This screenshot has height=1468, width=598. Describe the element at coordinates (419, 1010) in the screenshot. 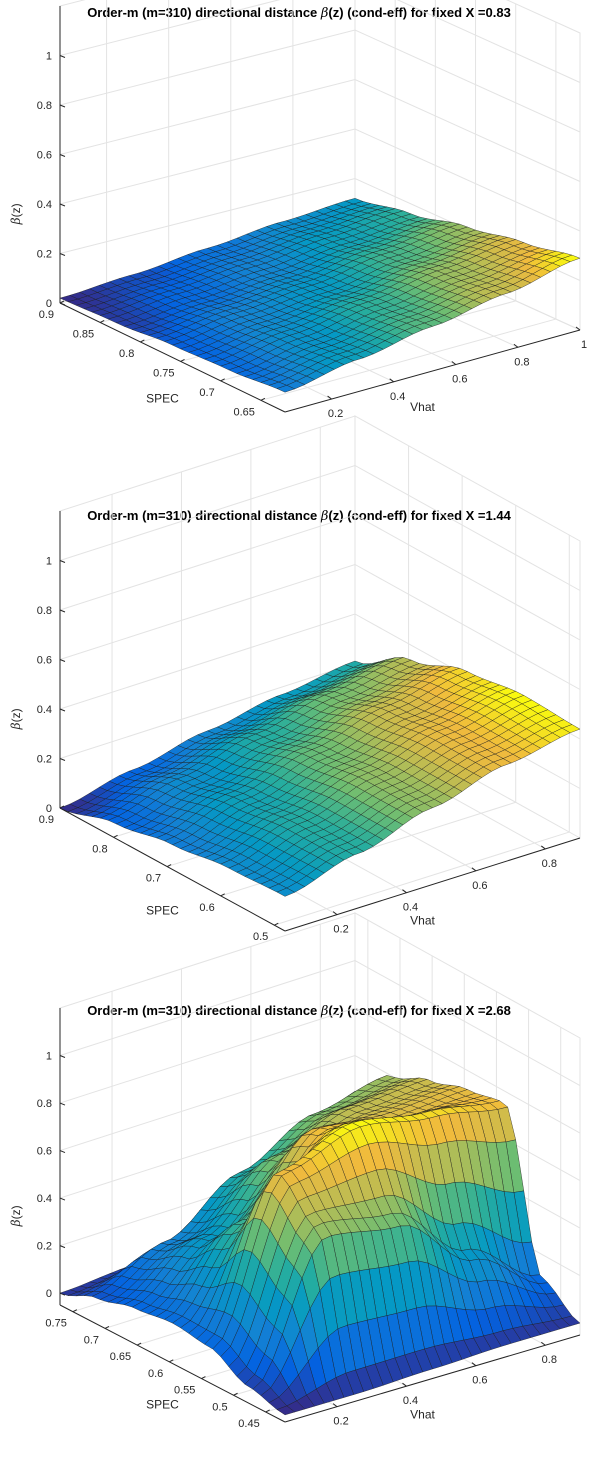

I see `chart-title-suffix: (z) (cond-eff) for fixed X =2.68` at that location.